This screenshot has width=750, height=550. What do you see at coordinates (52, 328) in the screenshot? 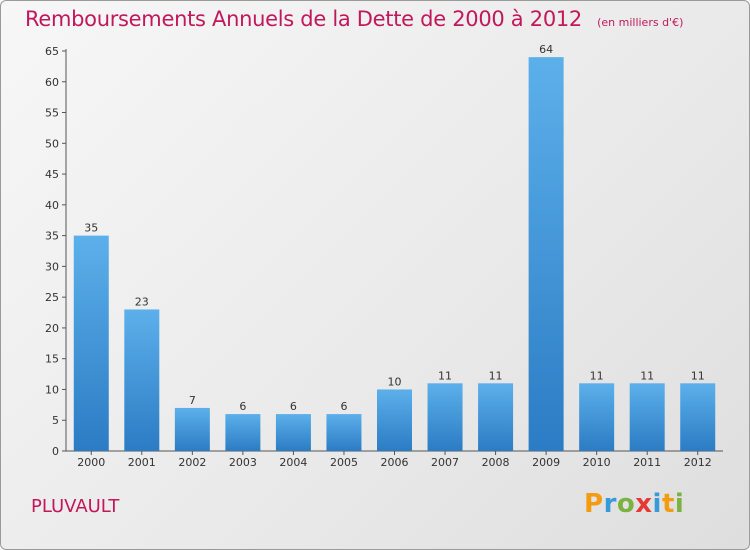
I see `y-tick-label: 20` at bounding box center [52, 328].